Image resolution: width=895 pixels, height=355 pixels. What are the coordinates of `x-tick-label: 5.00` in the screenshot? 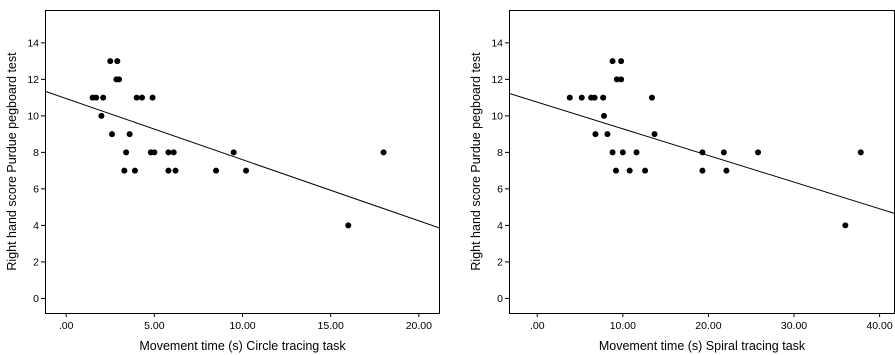 It's located at (154, 326).